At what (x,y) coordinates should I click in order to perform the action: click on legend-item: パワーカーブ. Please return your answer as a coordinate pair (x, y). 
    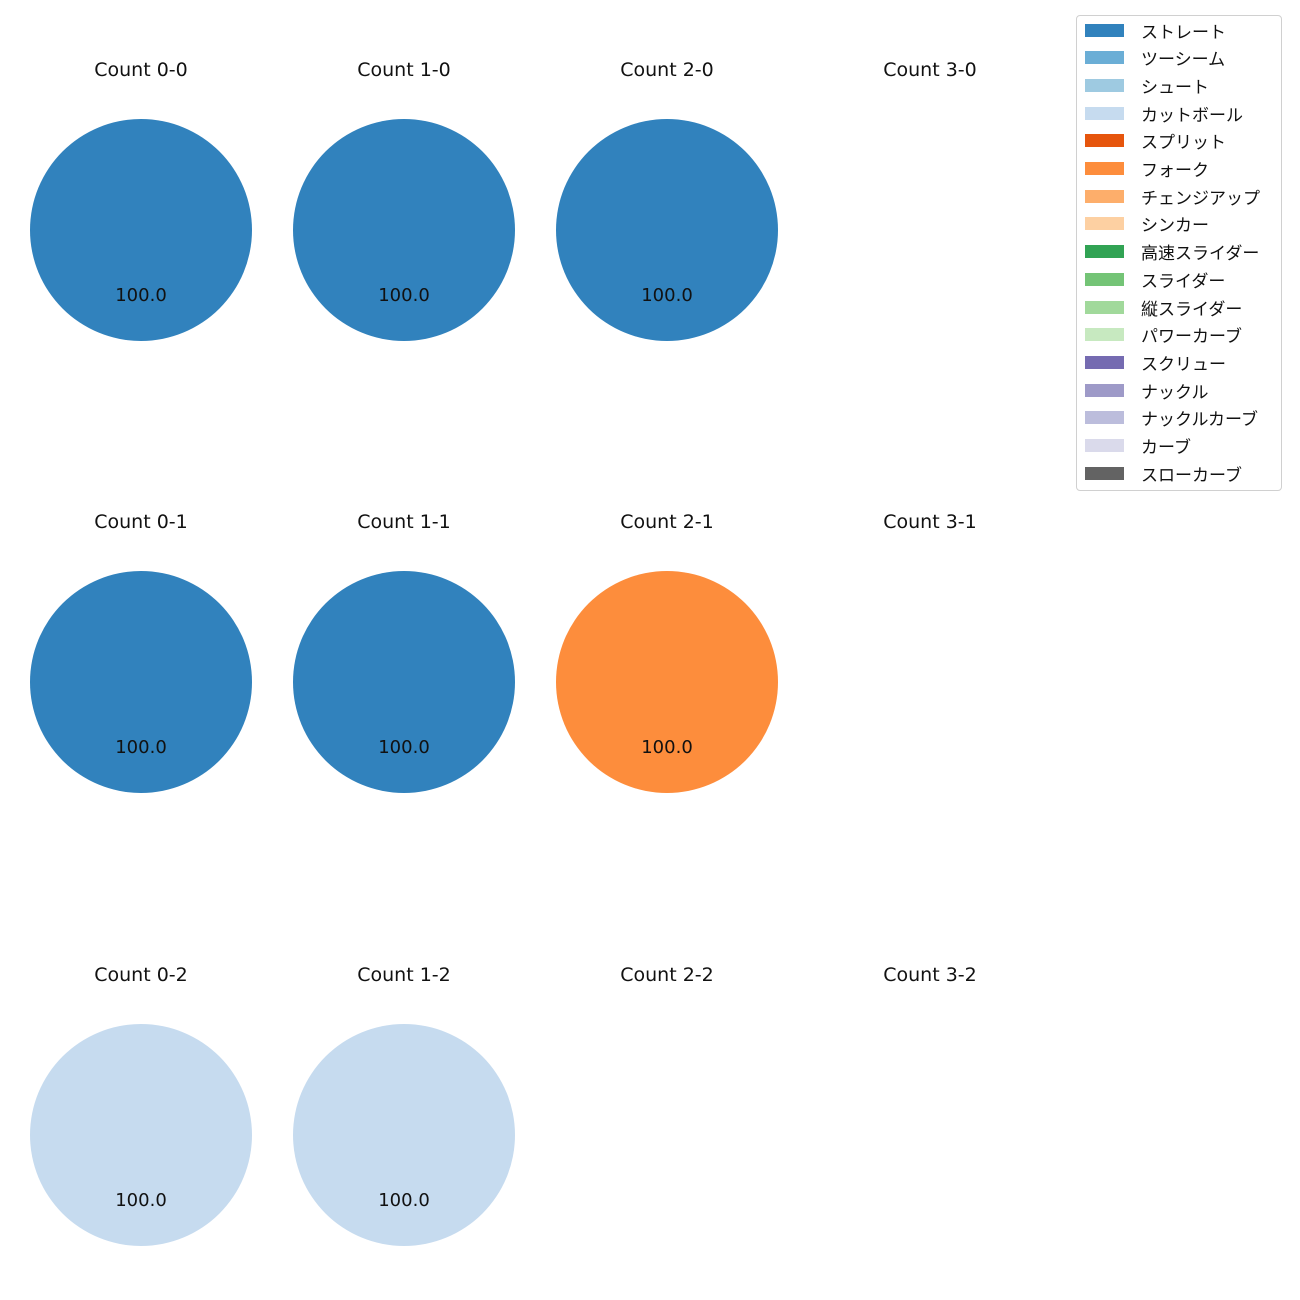
    Looking at the image, I should click on (1163, 336).